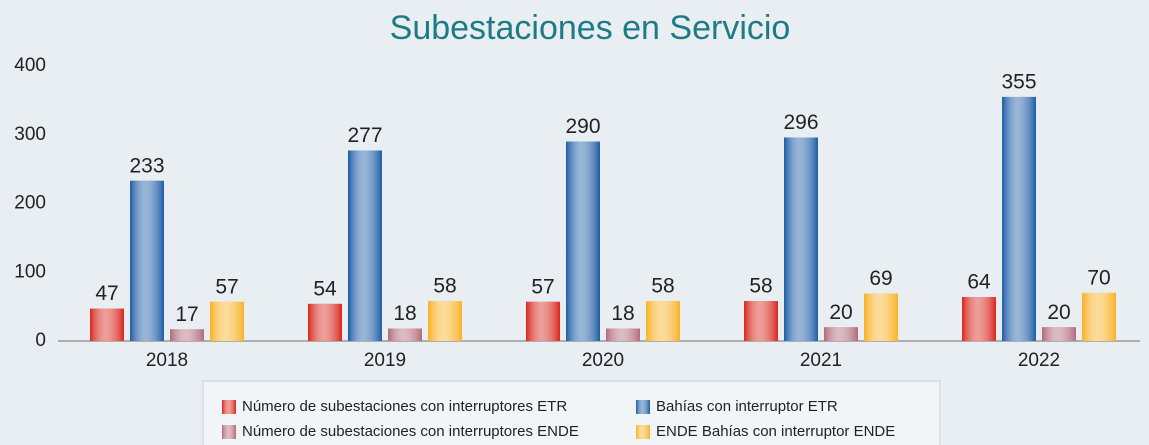 The height and width of the screenshot is (445, 1149). Describe the element at coordinates (582, 126) in the screenshot. I see `value-label: 290` at that location.